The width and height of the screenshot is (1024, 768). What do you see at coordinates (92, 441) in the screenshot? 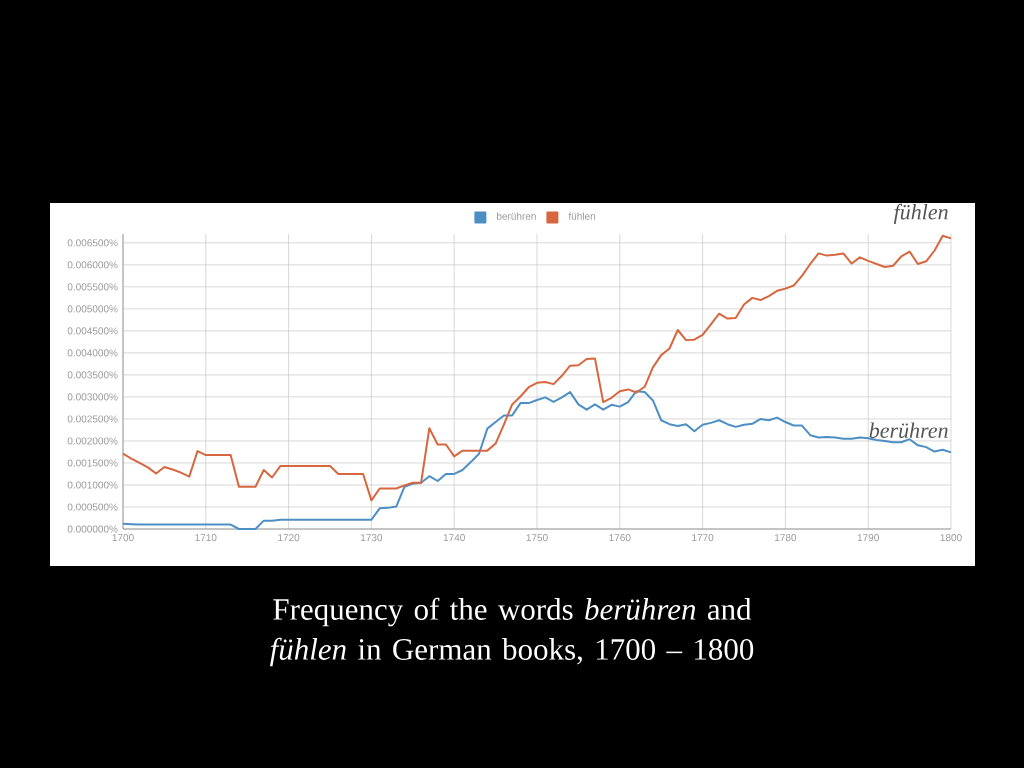
I see `y-tick-label: 0.002000%` at bounding box center [92, 441].